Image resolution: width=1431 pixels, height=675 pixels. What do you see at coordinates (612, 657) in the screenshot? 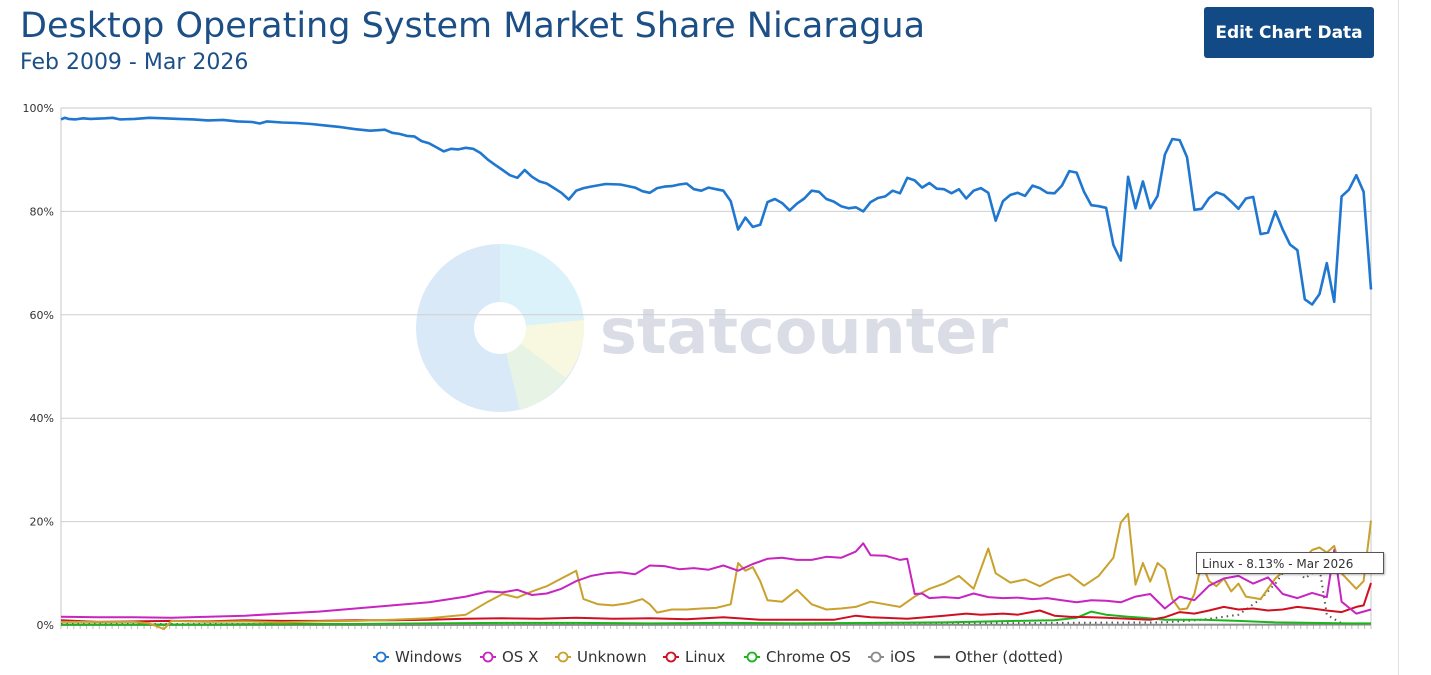
I see `legend-label: Unknown` at bounding box center [612, 657].